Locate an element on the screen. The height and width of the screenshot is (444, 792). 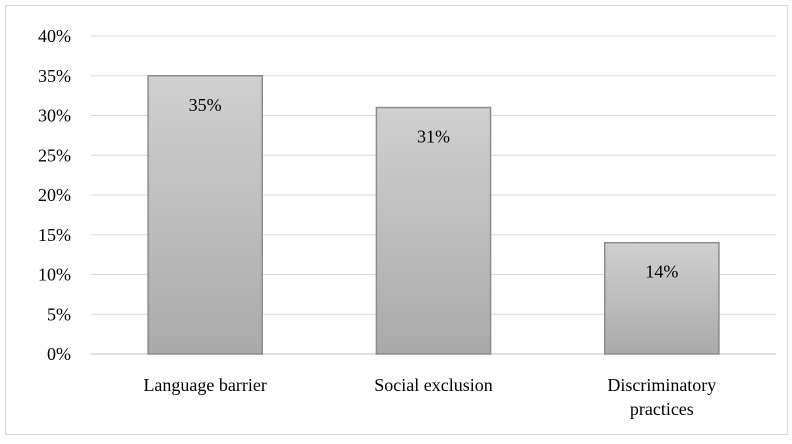
y-tick-label: 25% is located at coordinates (54, 155).